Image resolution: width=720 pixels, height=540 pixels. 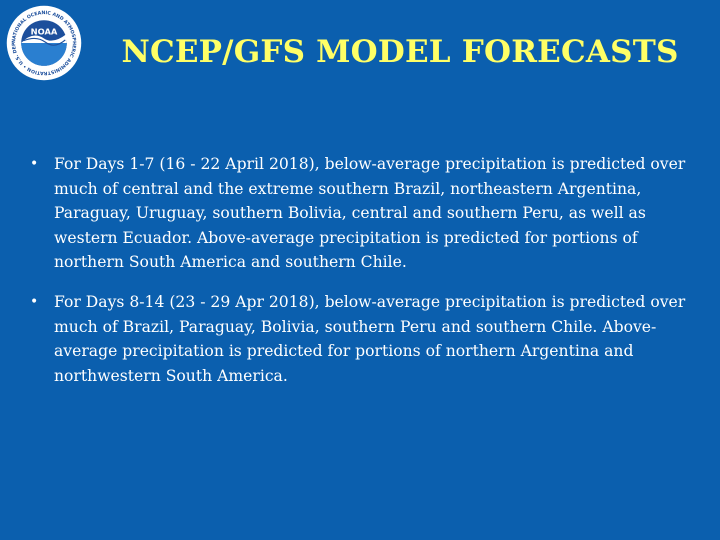 What do you see at coordinates (44, 32) in the screenshot?
I see `svg-text: NOAA` at bounding box center [44, 32].